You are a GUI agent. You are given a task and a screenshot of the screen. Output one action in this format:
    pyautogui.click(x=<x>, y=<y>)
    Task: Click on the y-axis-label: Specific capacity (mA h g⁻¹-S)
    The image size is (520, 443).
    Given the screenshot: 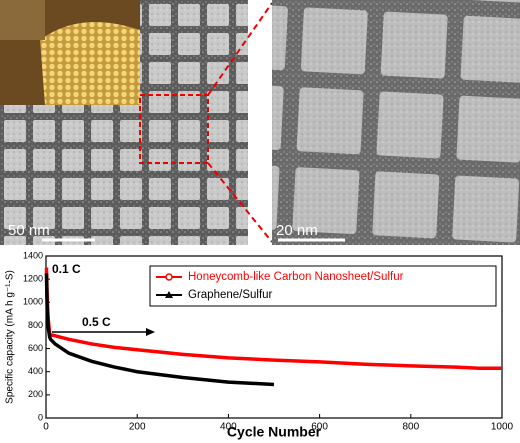 What is the action you would take?
    pyautogui.click(x=10, y=337)
    